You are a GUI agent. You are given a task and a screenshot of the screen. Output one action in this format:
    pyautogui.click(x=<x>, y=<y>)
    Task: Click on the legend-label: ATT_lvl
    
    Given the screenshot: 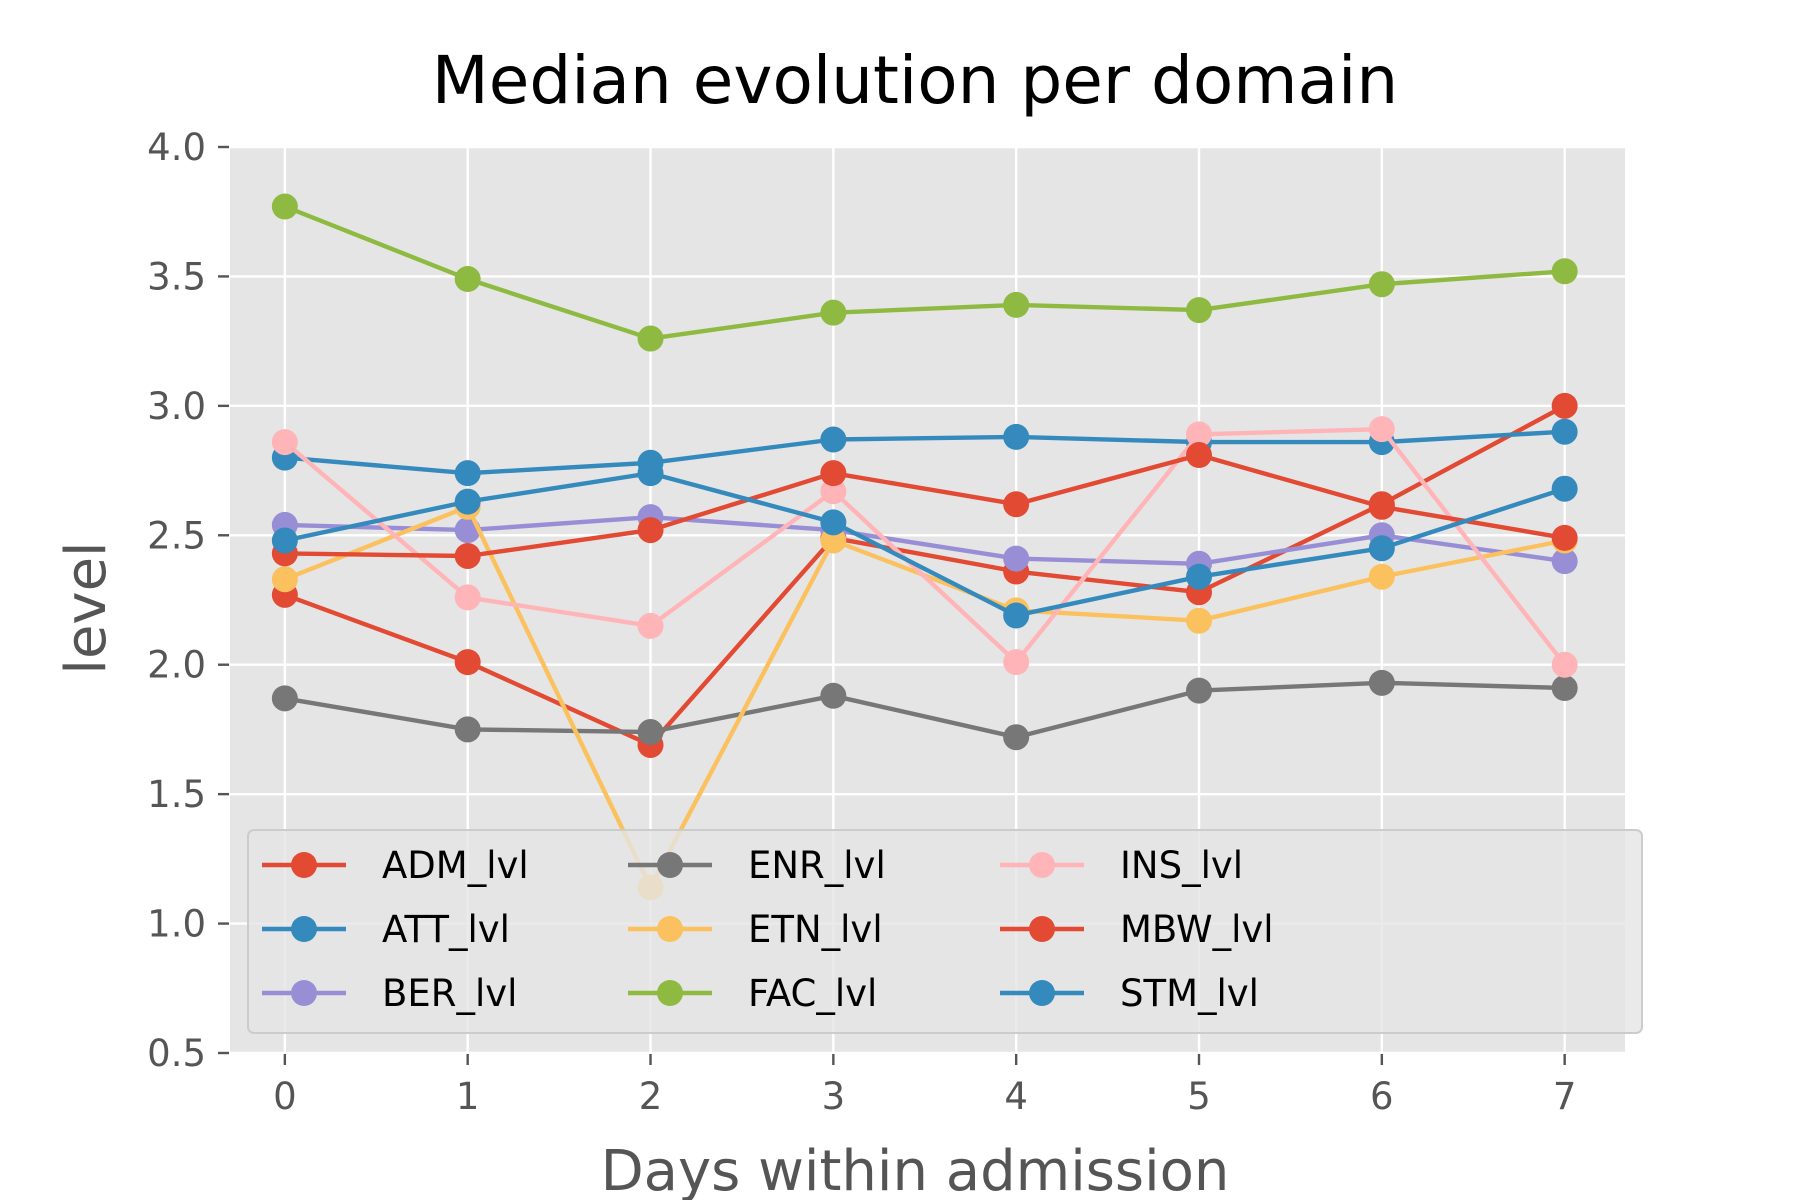 What is the action you would take?
    pyautogui.click(x=446, y=929)
    